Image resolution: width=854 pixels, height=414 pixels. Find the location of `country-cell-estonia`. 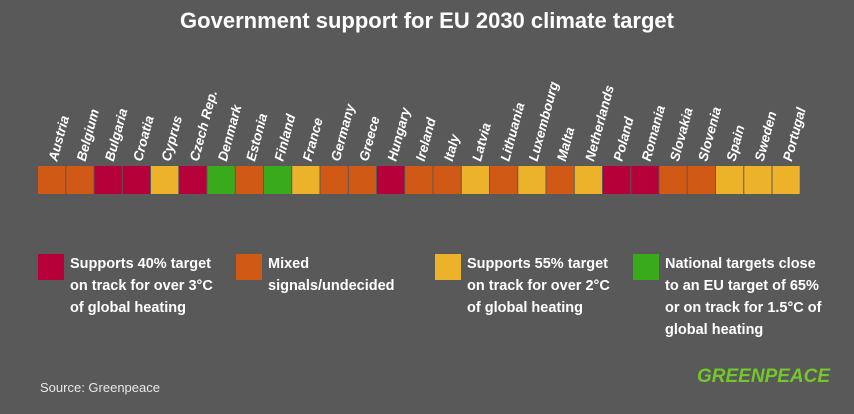

country-cell-estonia is located at coordinates (249, 180).